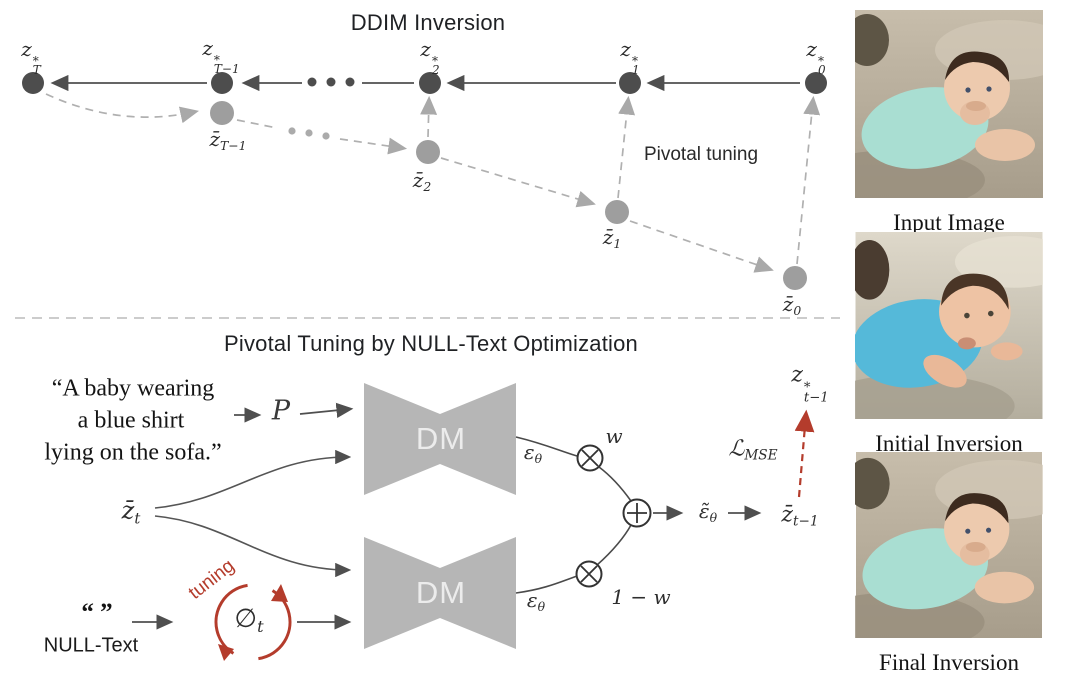 The width and height of the screenshot is (1080, 677). Describe the element at coordinates (701, 154) in the screenshot. I see `pivotal-tuning-label: Pivotal tuning` at that location.